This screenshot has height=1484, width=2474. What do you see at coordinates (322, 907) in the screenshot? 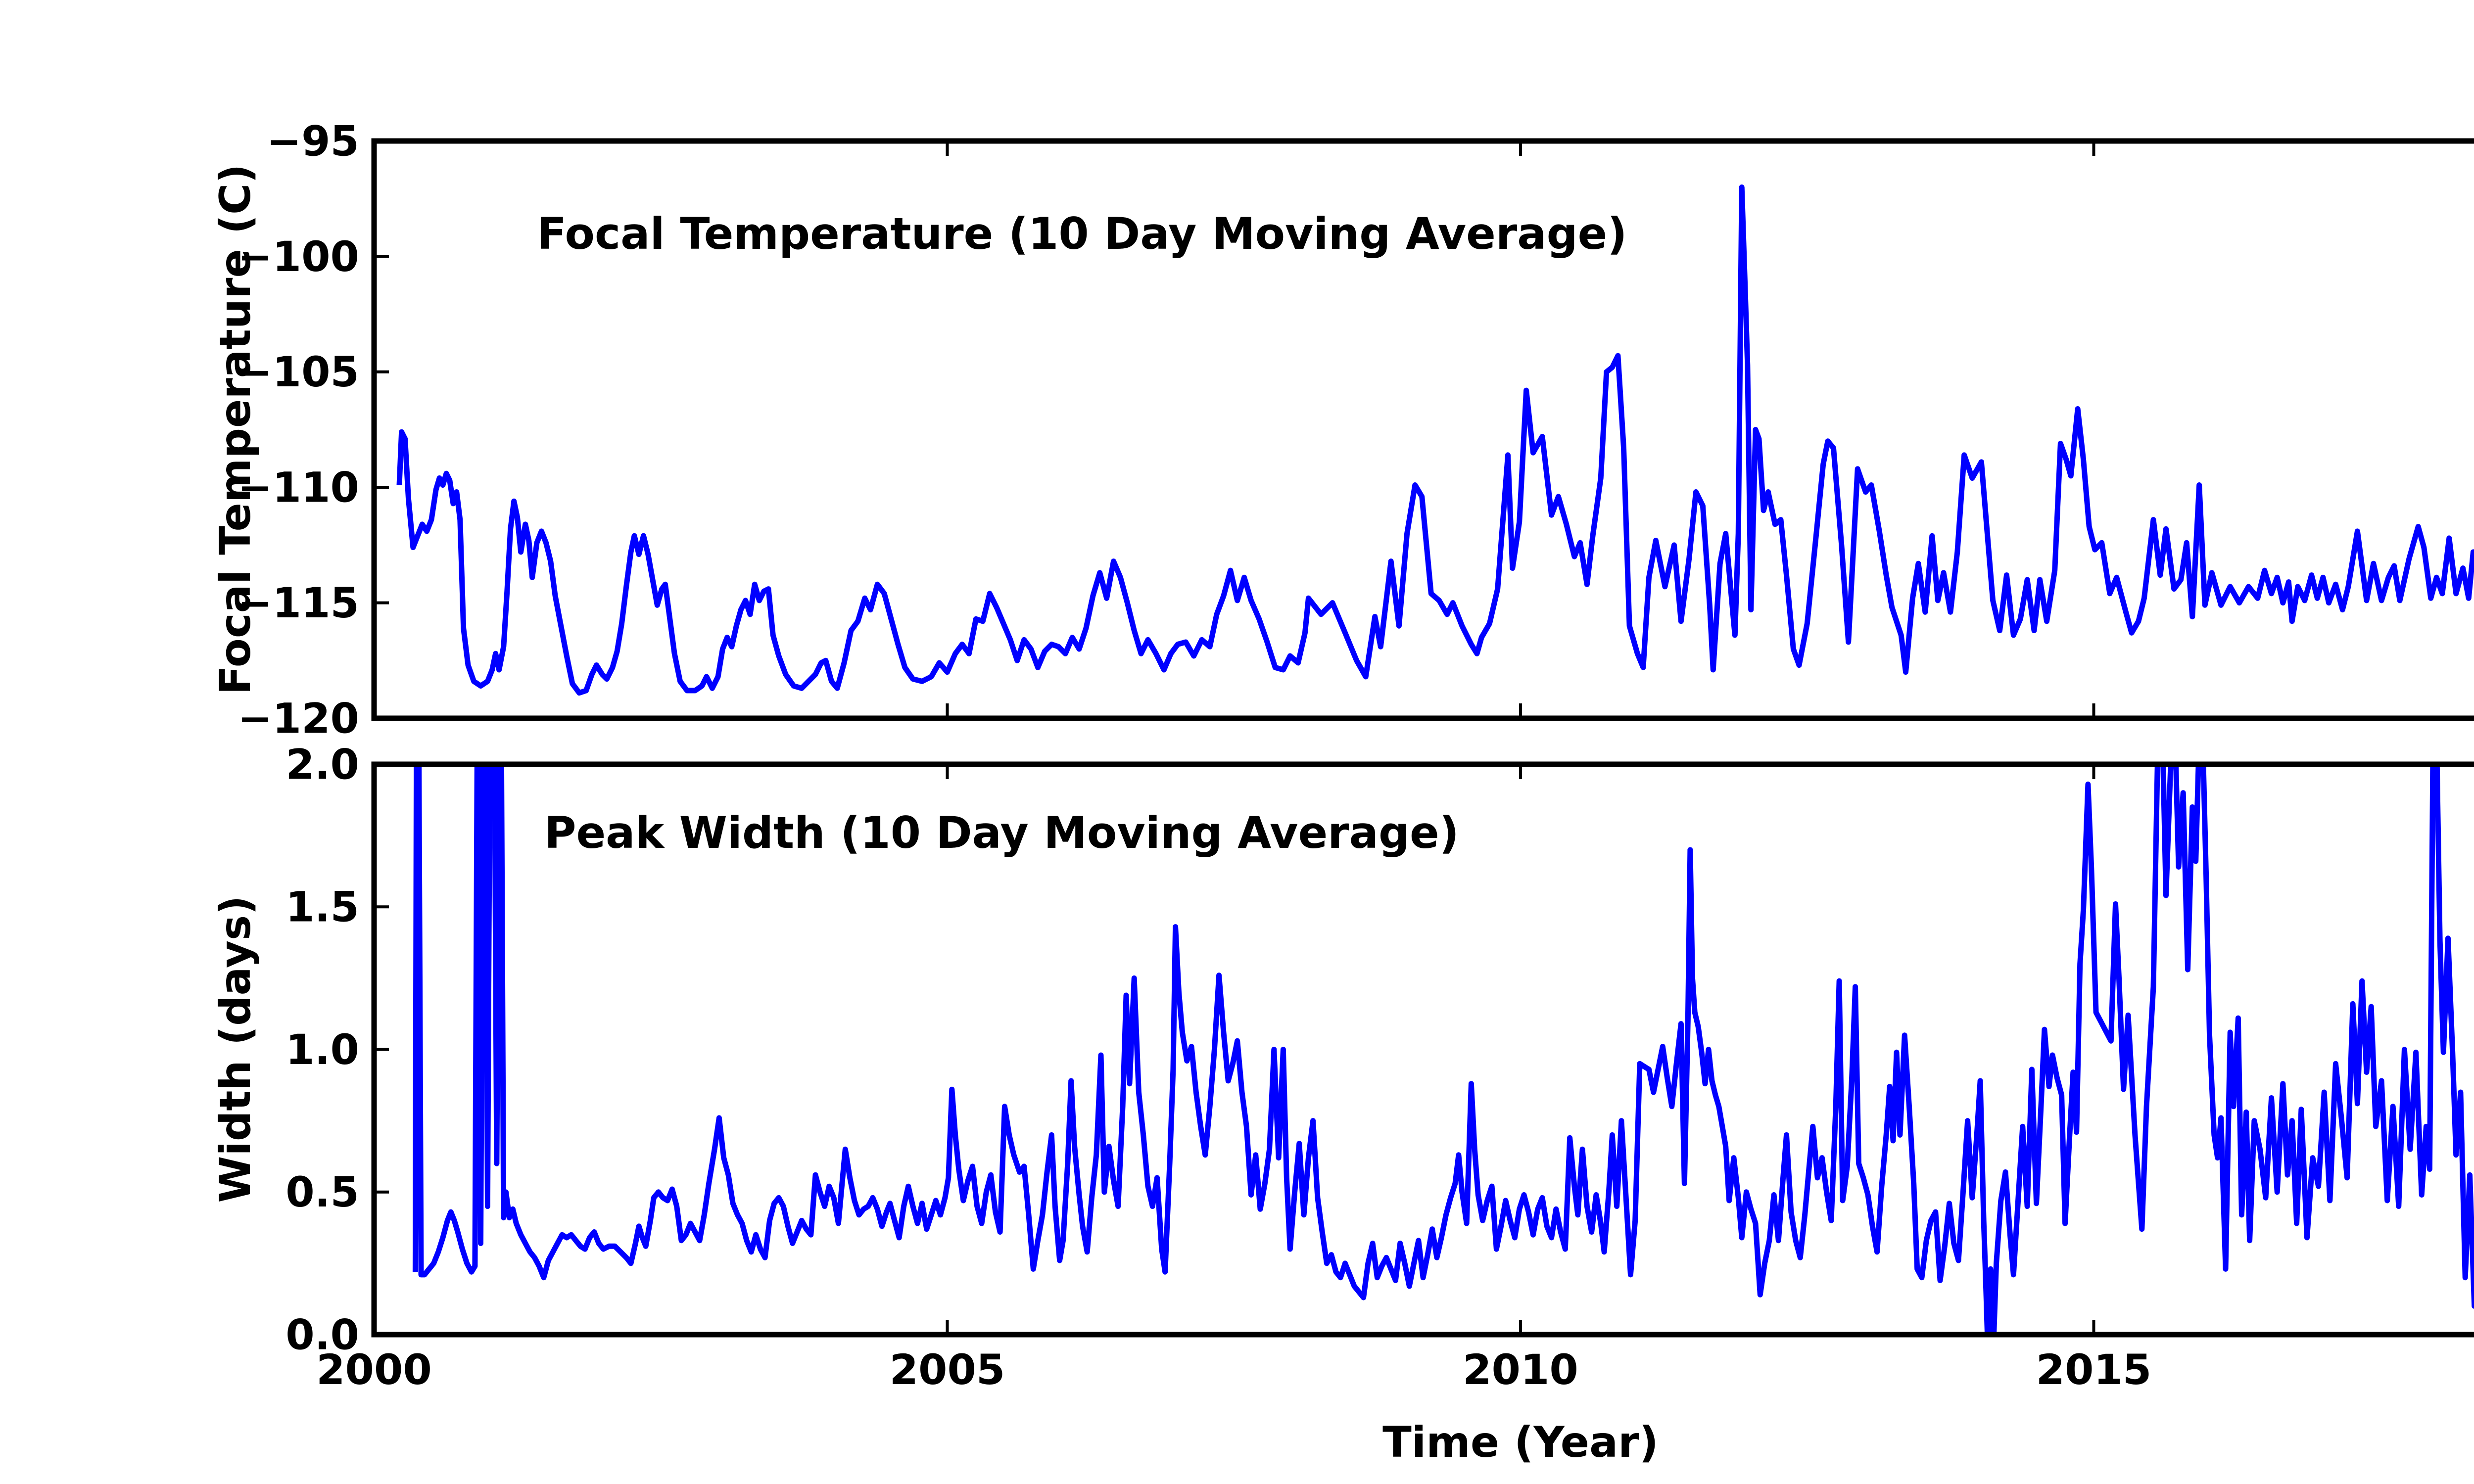
I see `y-tick-label: 1.5` at bounding box center [322, 907].